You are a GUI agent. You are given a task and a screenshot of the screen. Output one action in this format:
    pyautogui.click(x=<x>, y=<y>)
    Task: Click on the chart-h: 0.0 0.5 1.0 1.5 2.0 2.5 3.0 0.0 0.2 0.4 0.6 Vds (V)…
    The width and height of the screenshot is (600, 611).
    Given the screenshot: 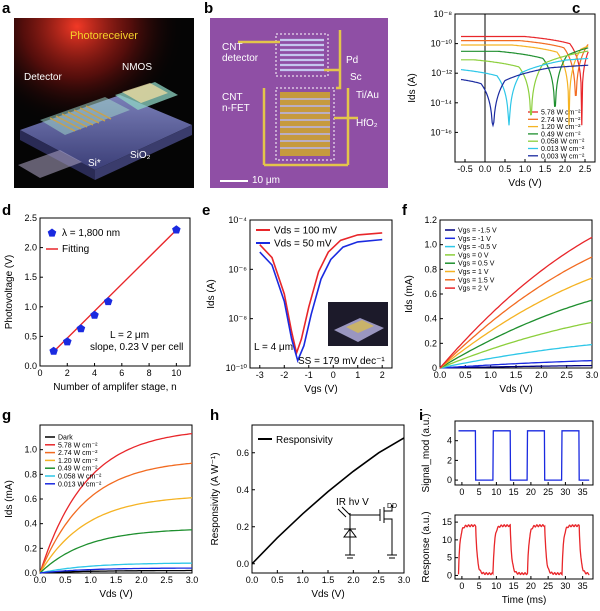 What is the action you would take?
    pyautogui.click(x=310, y=512)
    